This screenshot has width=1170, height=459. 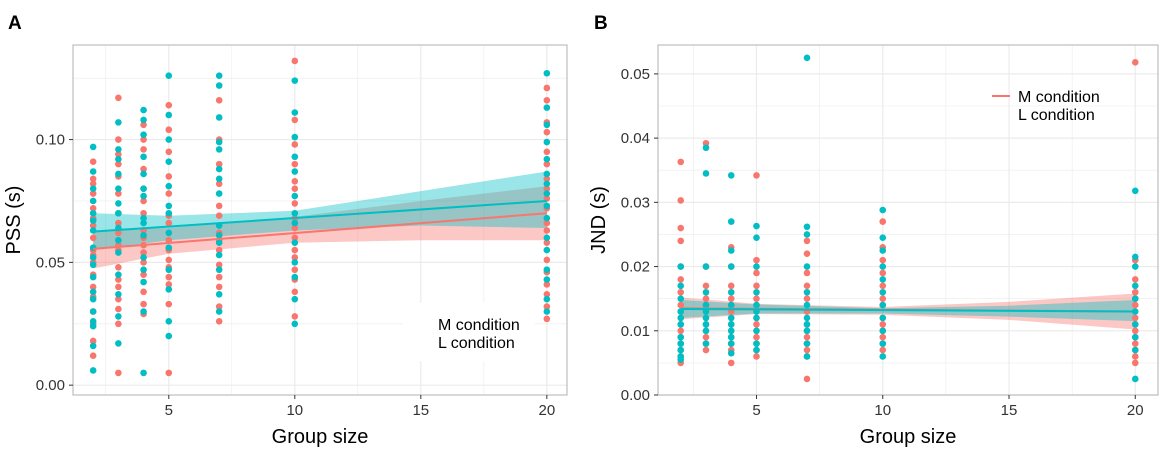 I want to click on panel-b-x-tick-label: 10, so click(x=882, y=410).